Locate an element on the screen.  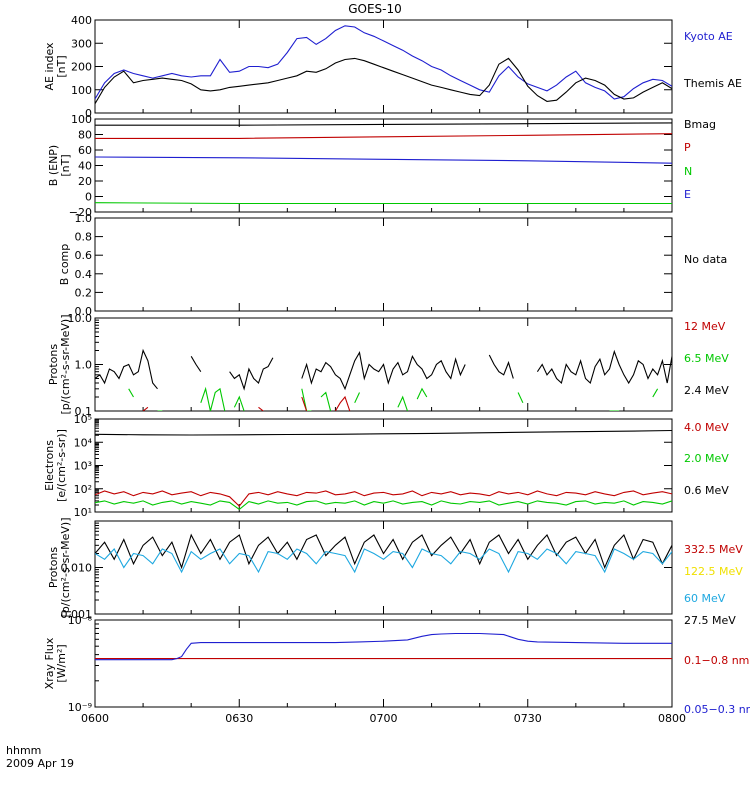
panel-1-ytick-label: −20 is located at coordinates (80, 212).